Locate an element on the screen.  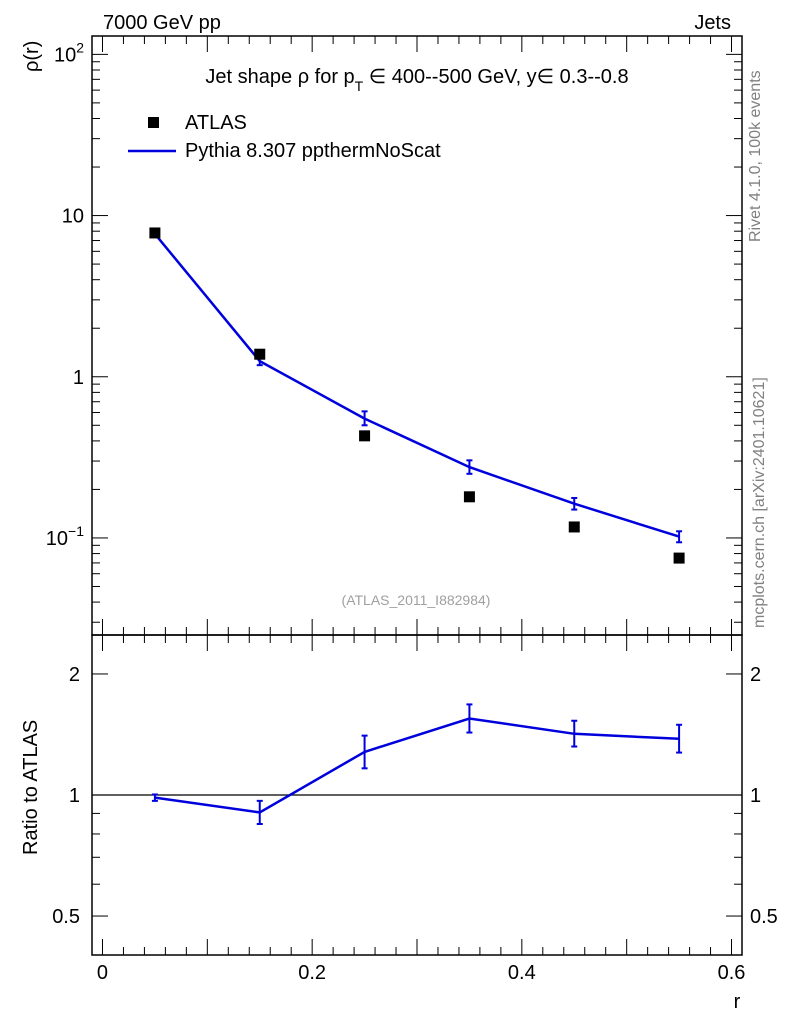
rivet-version-label: Rivet 4.1.0, 100k events is located at coordinates (755, 156).